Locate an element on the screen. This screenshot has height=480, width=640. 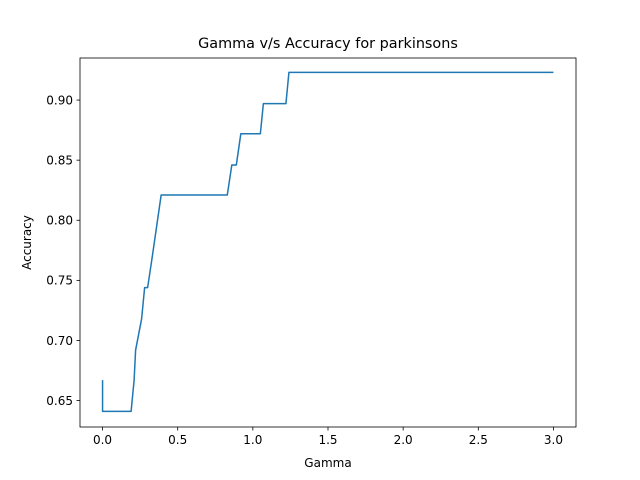
y-tick-label: 0.90 is located at coordinates (59, 100).